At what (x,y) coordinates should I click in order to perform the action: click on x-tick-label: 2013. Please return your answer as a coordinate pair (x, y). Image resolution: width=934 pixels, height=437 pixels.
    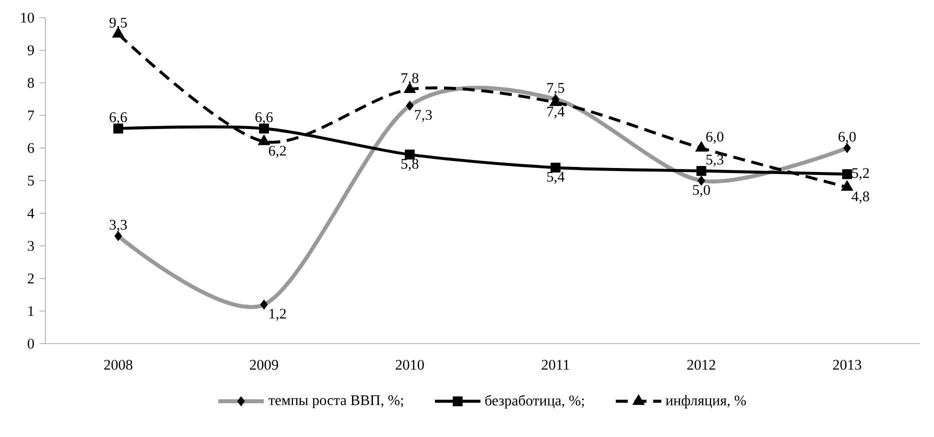
    Looking at the image, I should click on (847, 365).